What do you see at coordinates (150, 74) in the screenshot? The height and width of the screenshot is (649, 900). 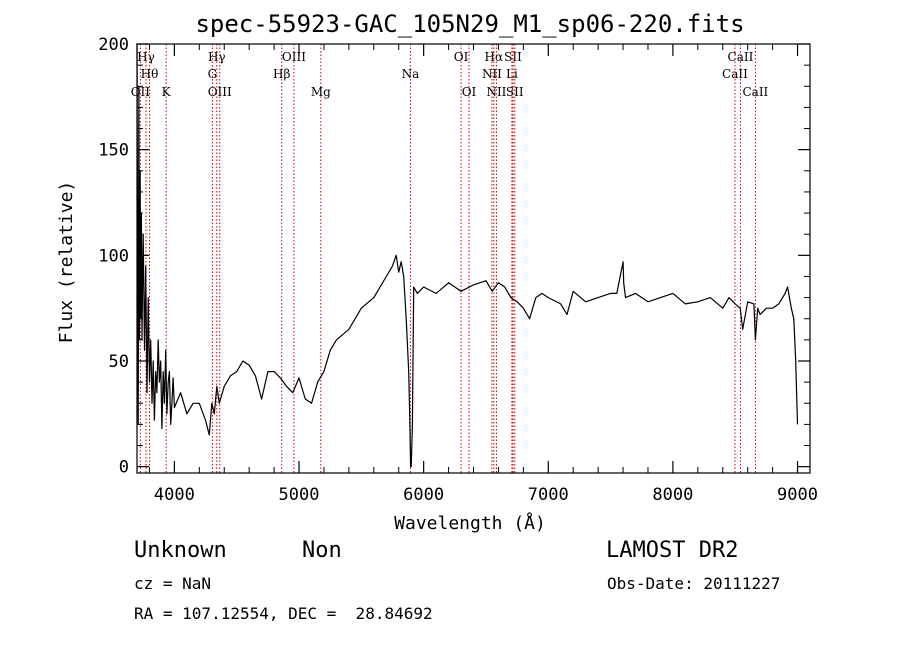 I see `line-label-1: Hθ` at bounding box center [150, 74].